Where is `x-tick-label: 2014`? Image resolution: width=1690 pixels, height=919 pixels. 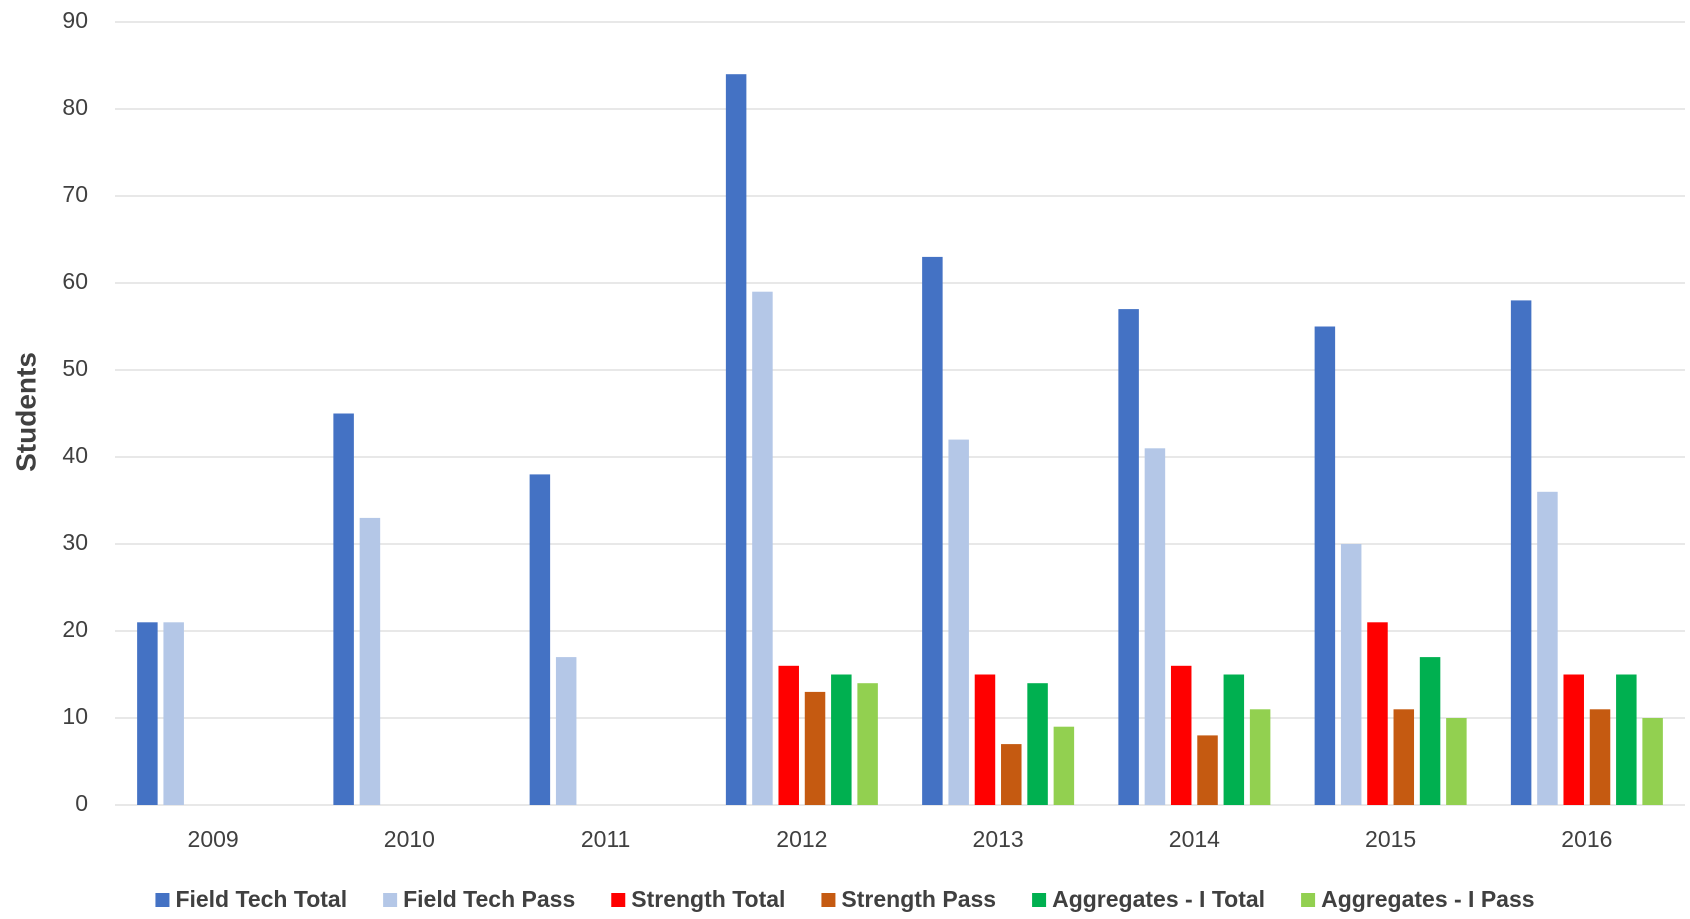 x-tick-label: 2014 is located at coordinates (1194, 839).